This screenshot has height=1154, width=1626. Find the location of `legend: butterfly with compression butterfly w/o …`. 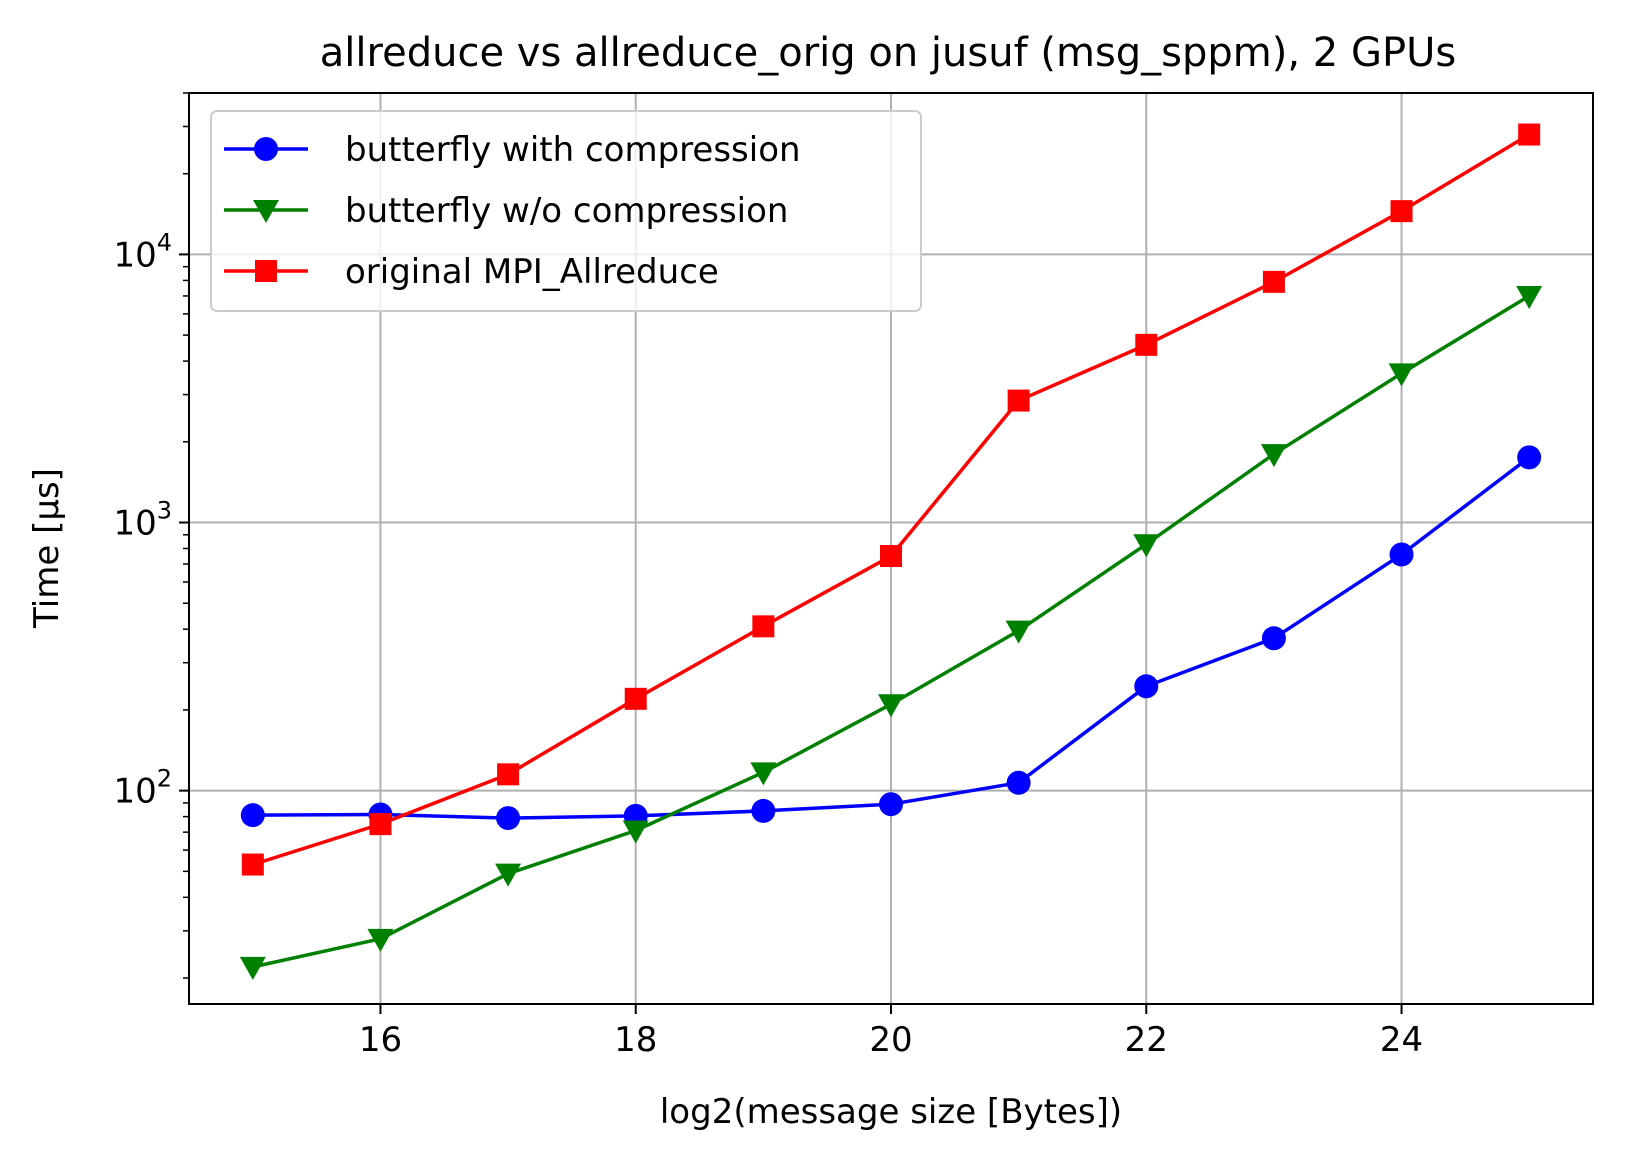

legend: butterfly with compression butterfly w/o … is located at coordinates (566, 211).